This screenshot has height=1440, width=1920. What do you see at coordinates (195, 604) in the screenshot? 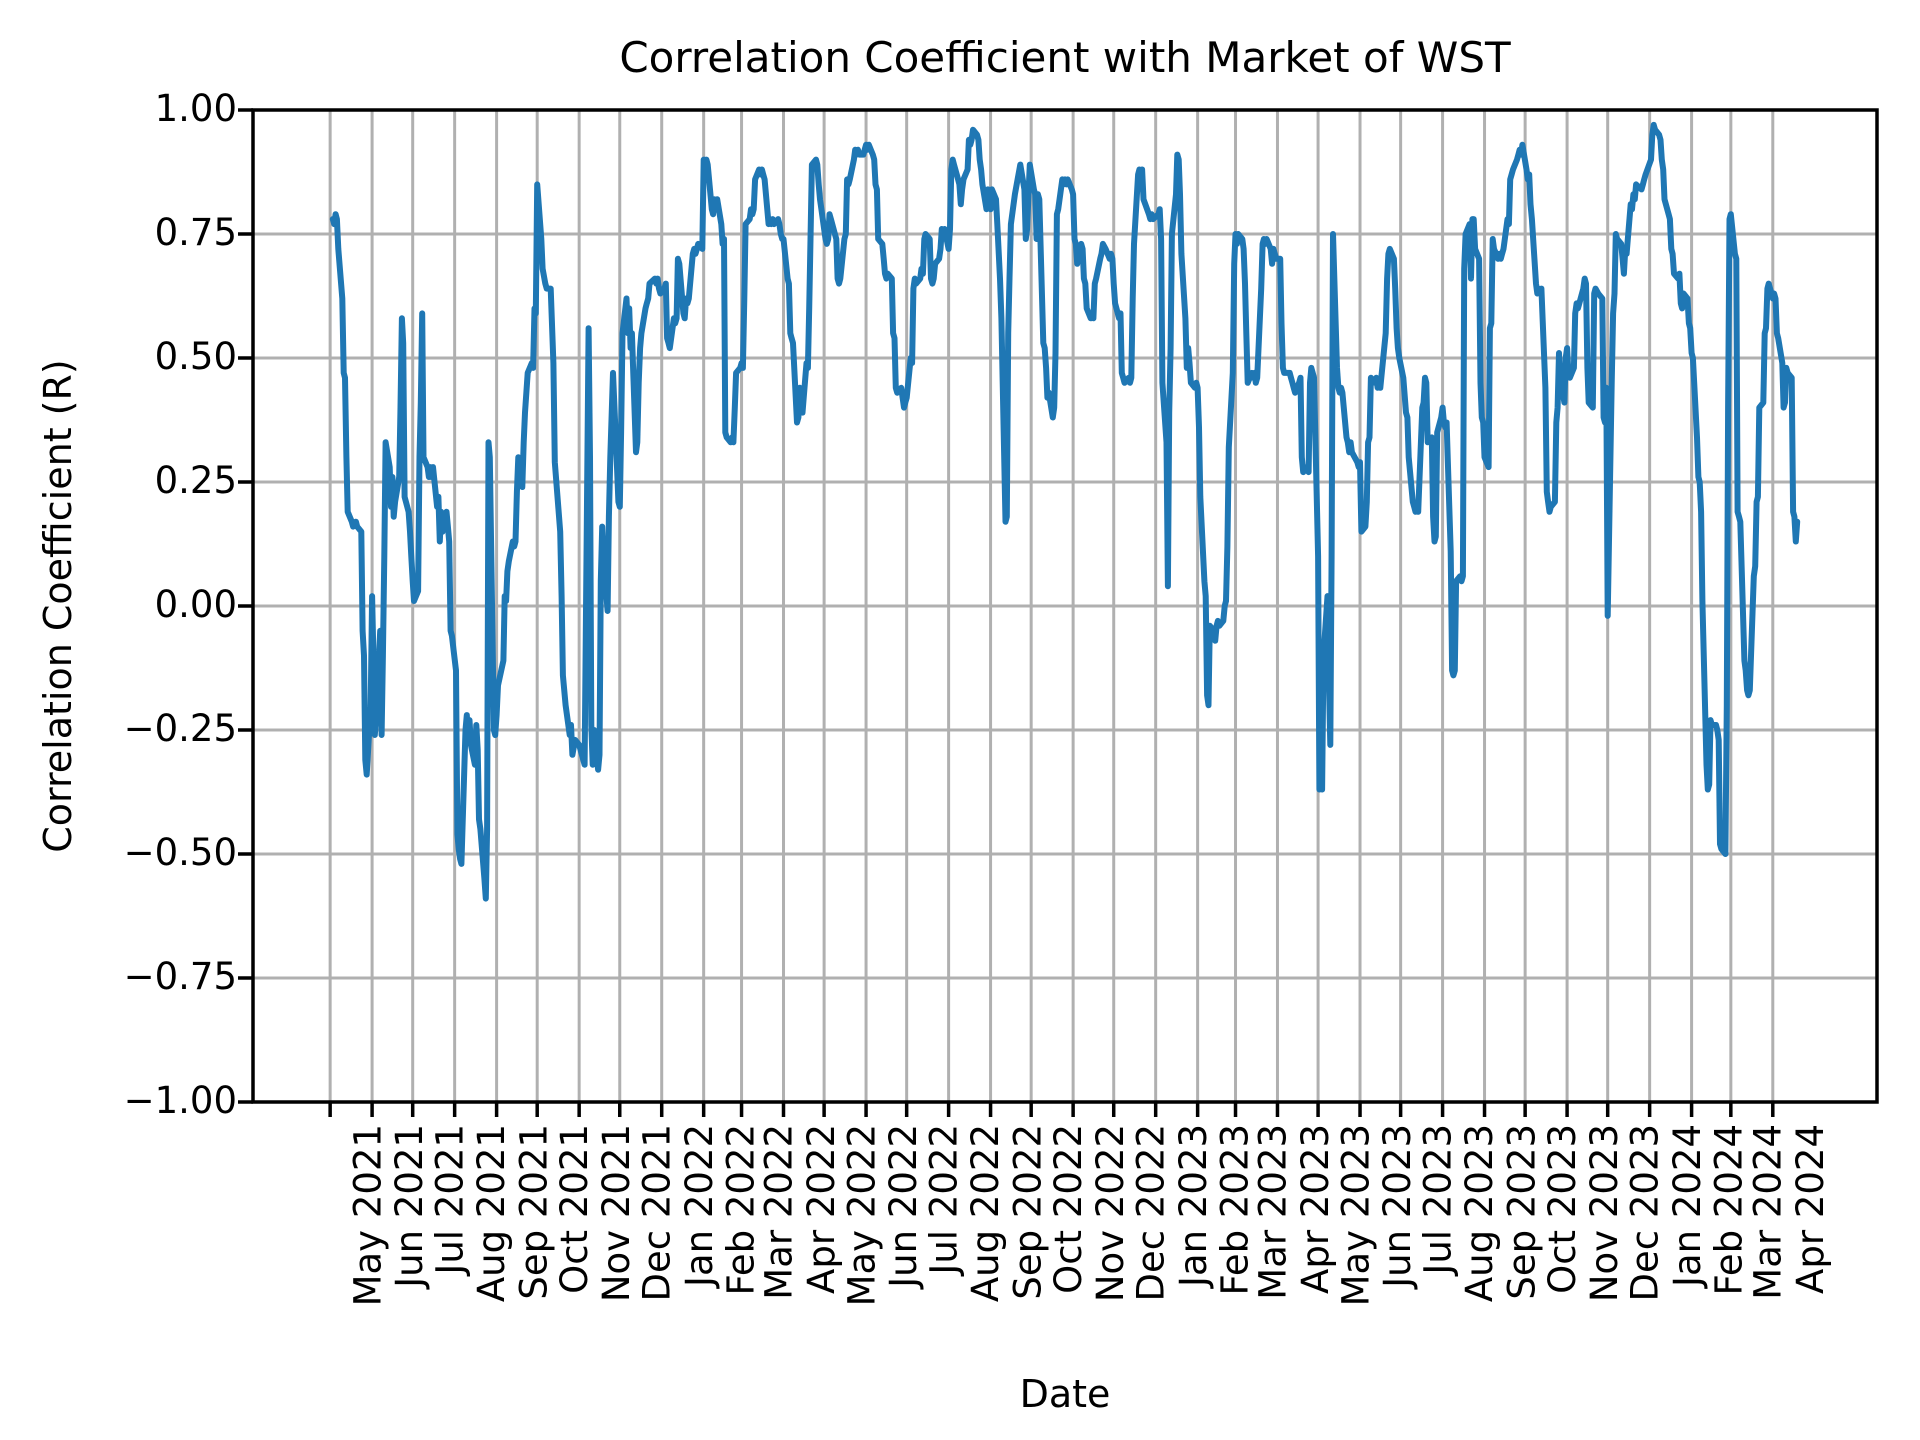
I see `y-tick-label: 0.00` at bounding box center [195, 604].